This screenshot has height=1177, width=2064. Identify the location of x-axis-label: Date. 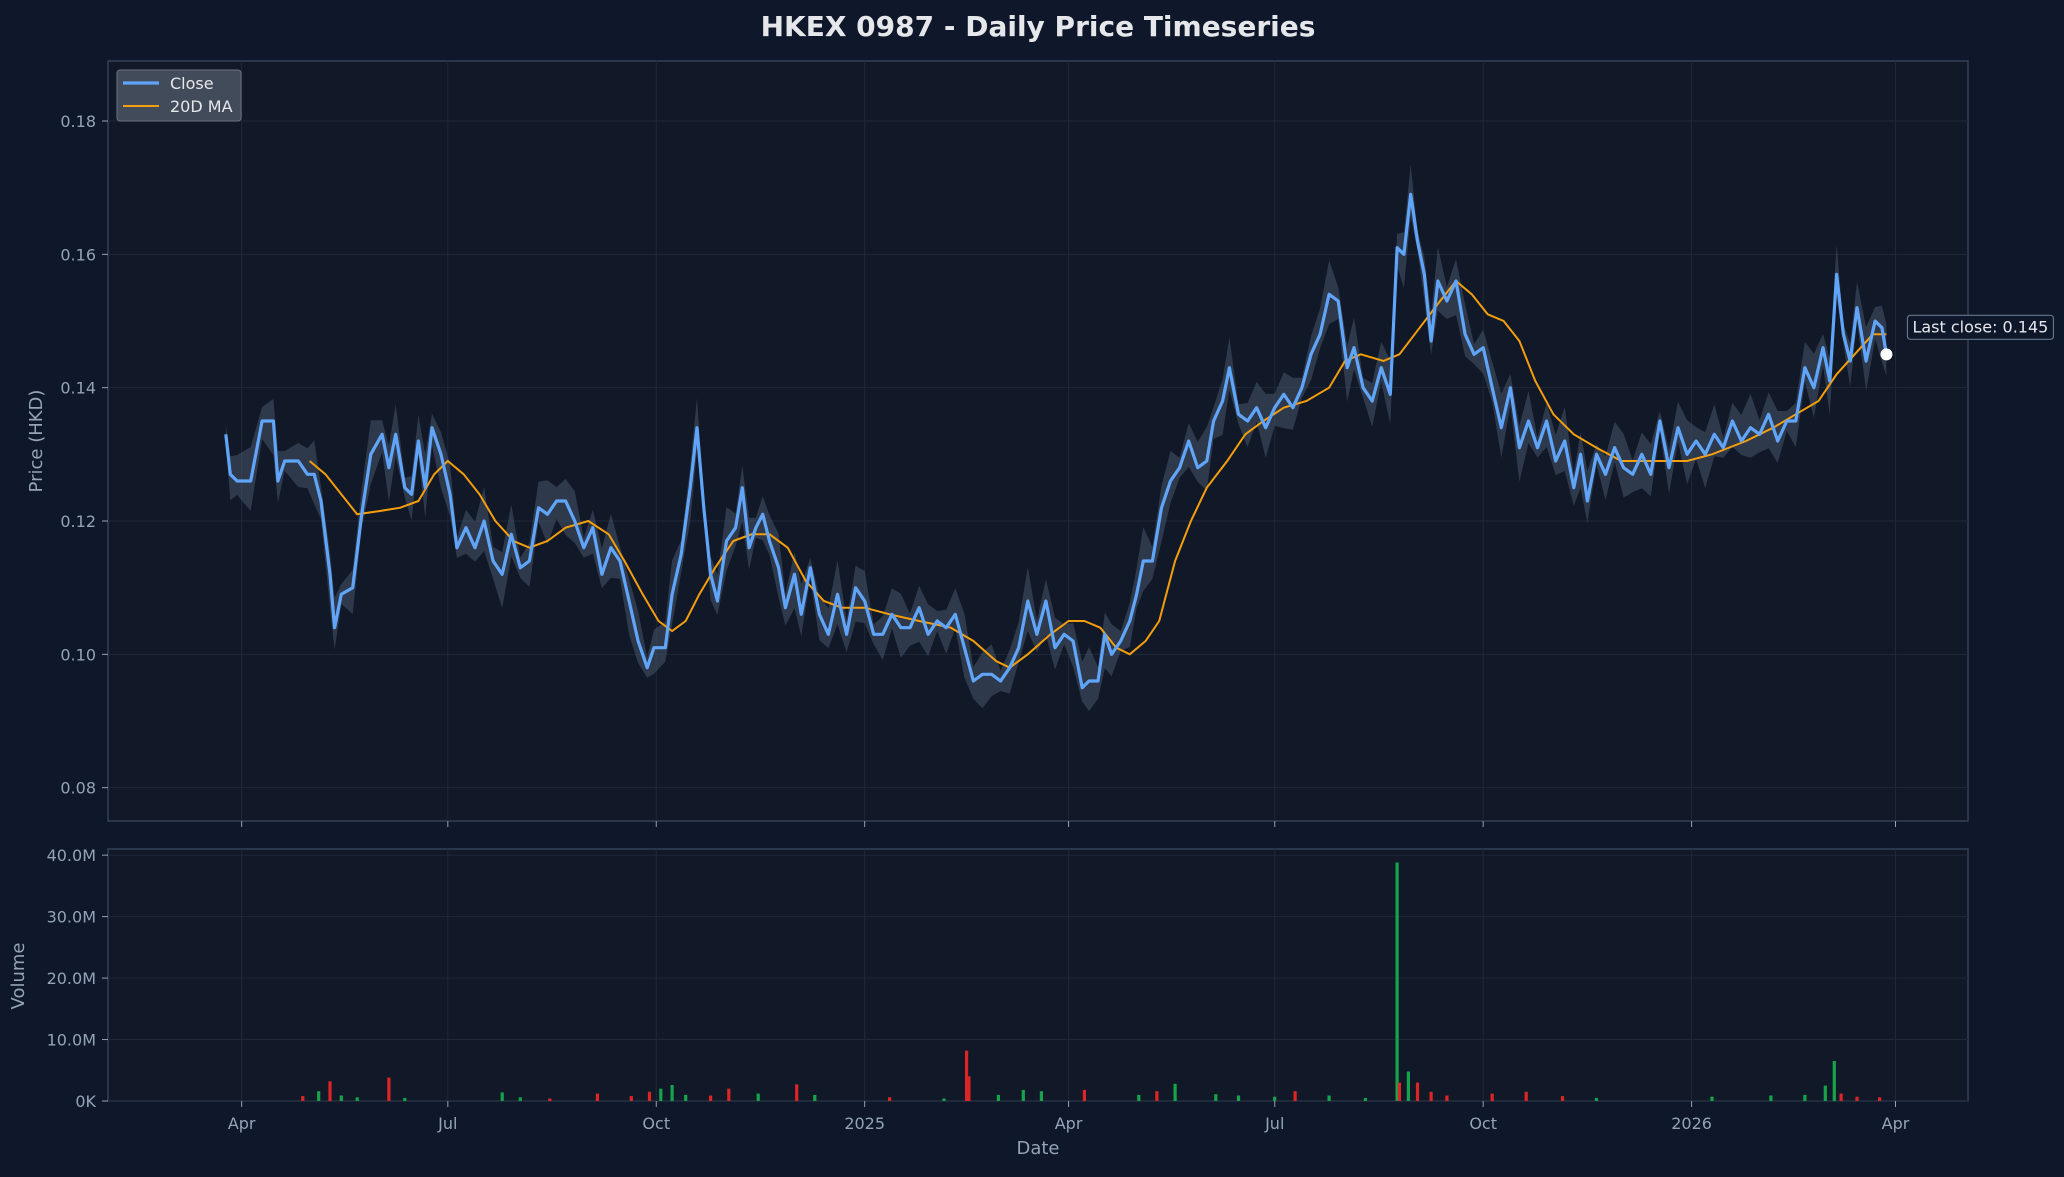
(1037, 1148).